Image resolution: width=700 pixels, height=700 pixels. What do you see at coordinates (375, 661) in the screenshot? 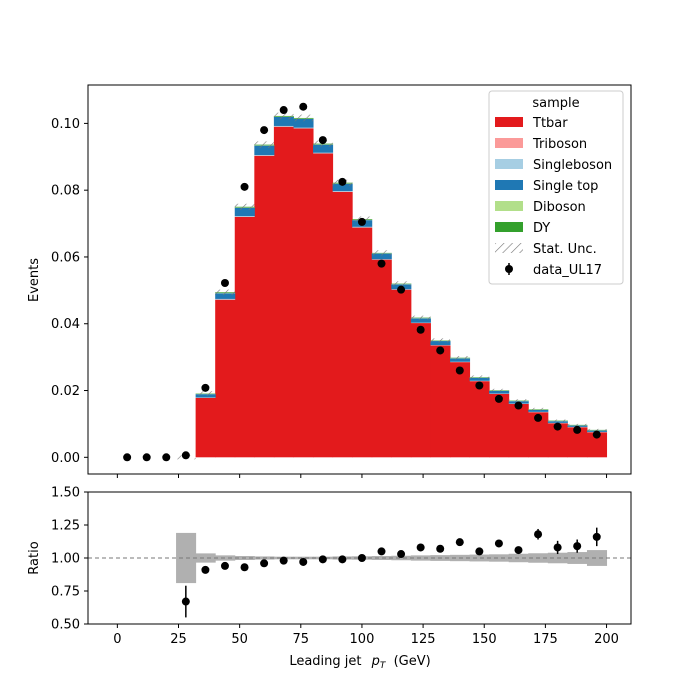
I see `x-axis-label-symbol: p` at bounding box center [375, 661].